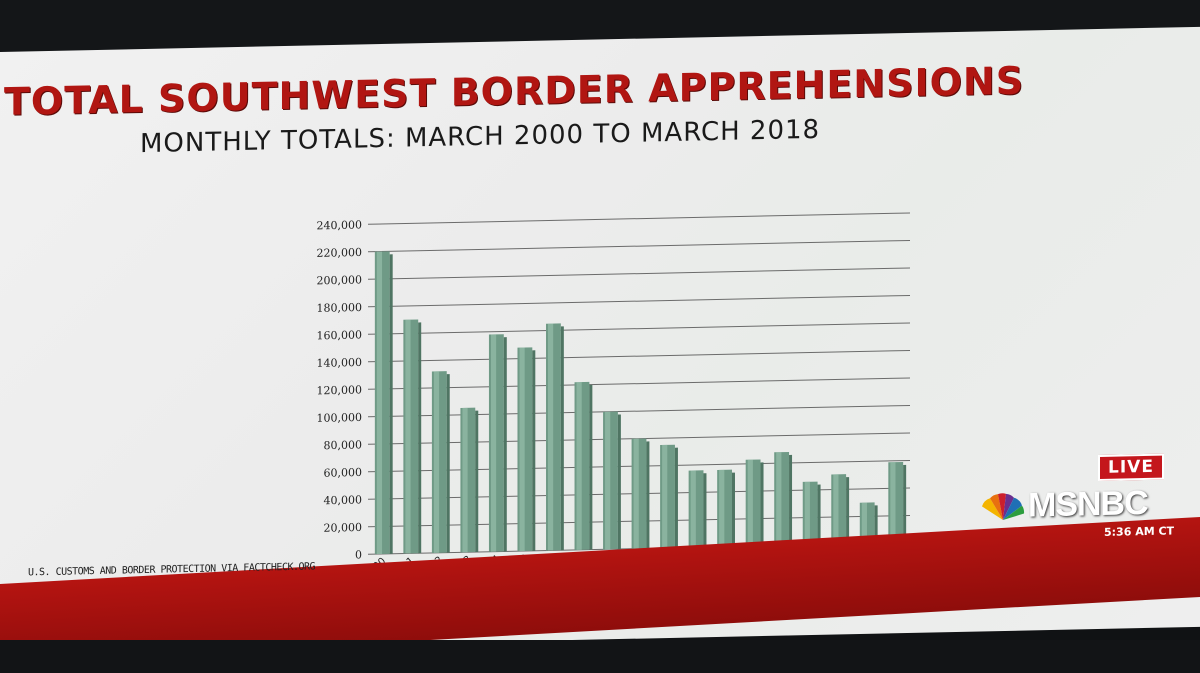 Image resolution: width=1200 pixels, height=673 pixels. What do you see at coordinates (358, 554) in the screenshot?
I see `y-tick-label: 0` at bounding box center [358, 554].